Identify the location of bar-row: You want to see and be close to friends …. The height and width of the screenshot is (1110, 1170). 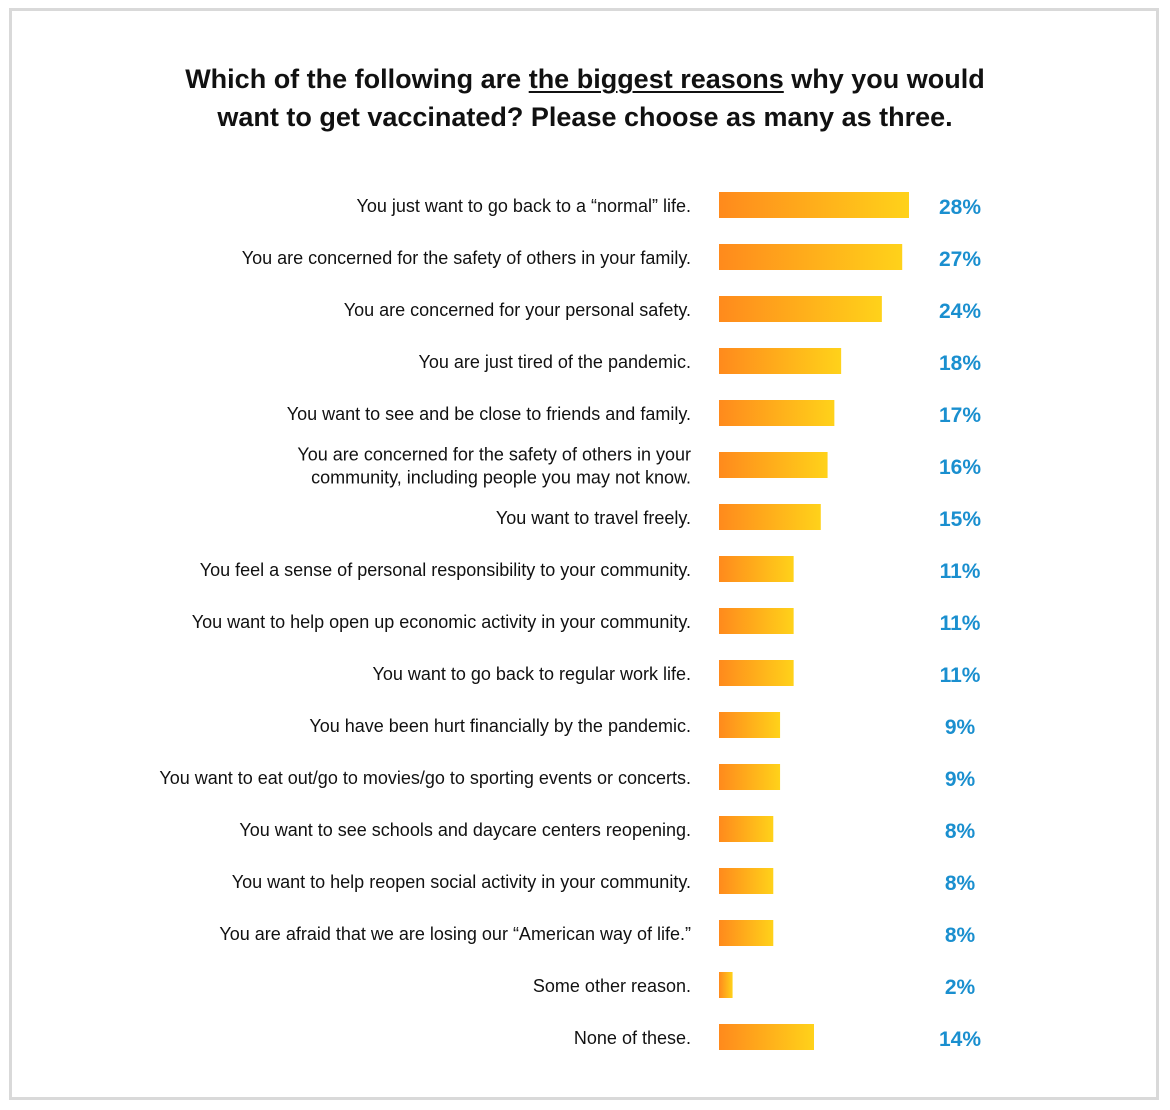
(634, 413).